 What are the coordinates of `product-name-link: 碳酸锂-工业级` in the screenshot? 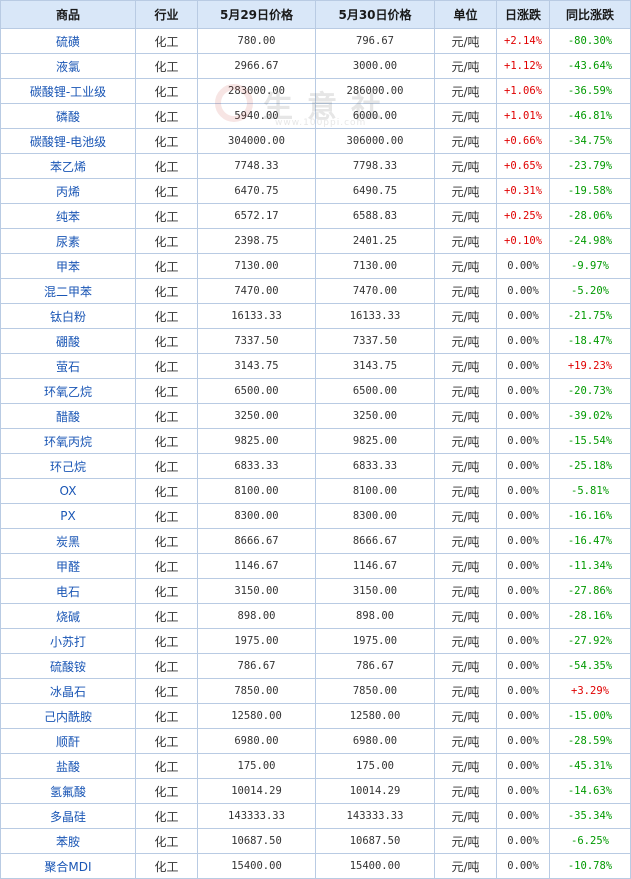 It's located at (68, 91).